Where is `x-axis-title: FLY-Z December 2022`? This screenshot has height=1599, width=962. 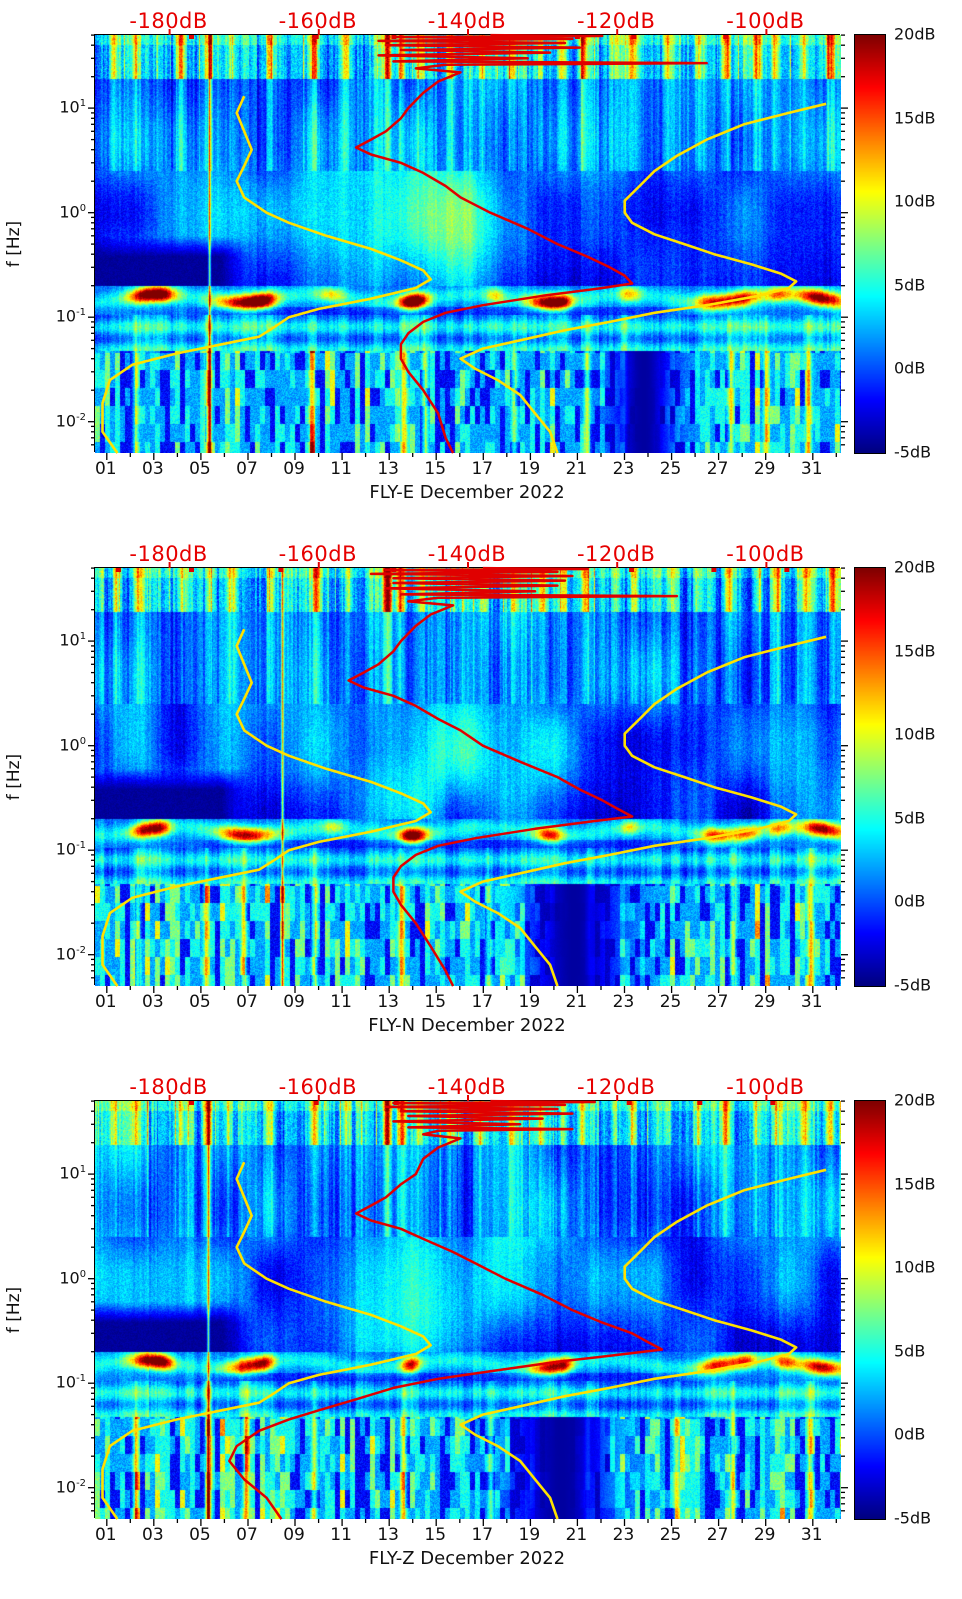 x-axis-title: FLY-Z December 2022 is located at coordinates (467, 1558).